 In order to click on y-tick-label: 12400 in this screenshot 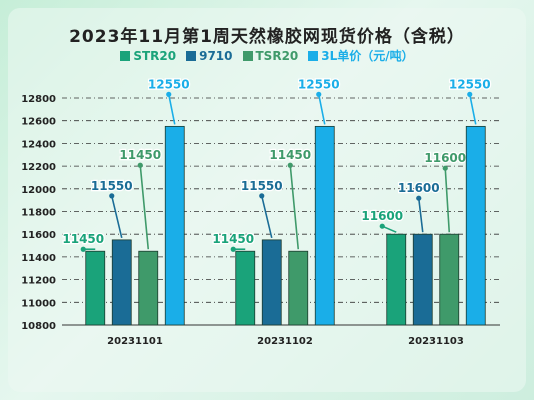, I will do `click(38, 144)`.